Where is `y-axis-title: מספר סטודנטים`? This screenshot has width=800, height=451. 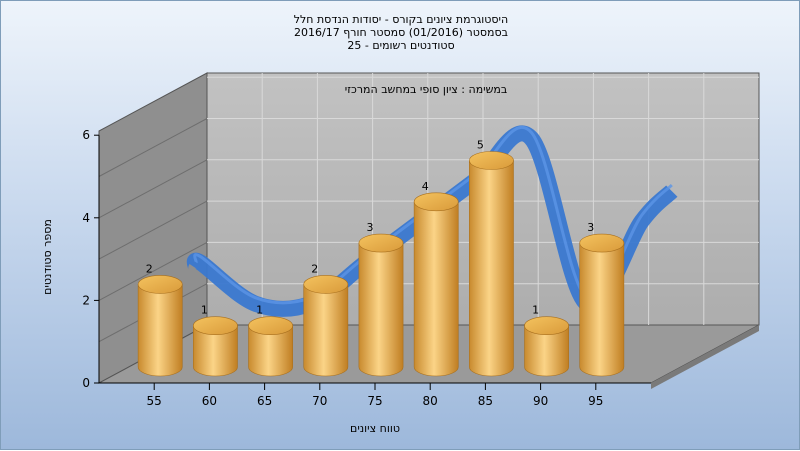 y-axis-title: מספר סטודנטים is located at coordinates (47, 257).